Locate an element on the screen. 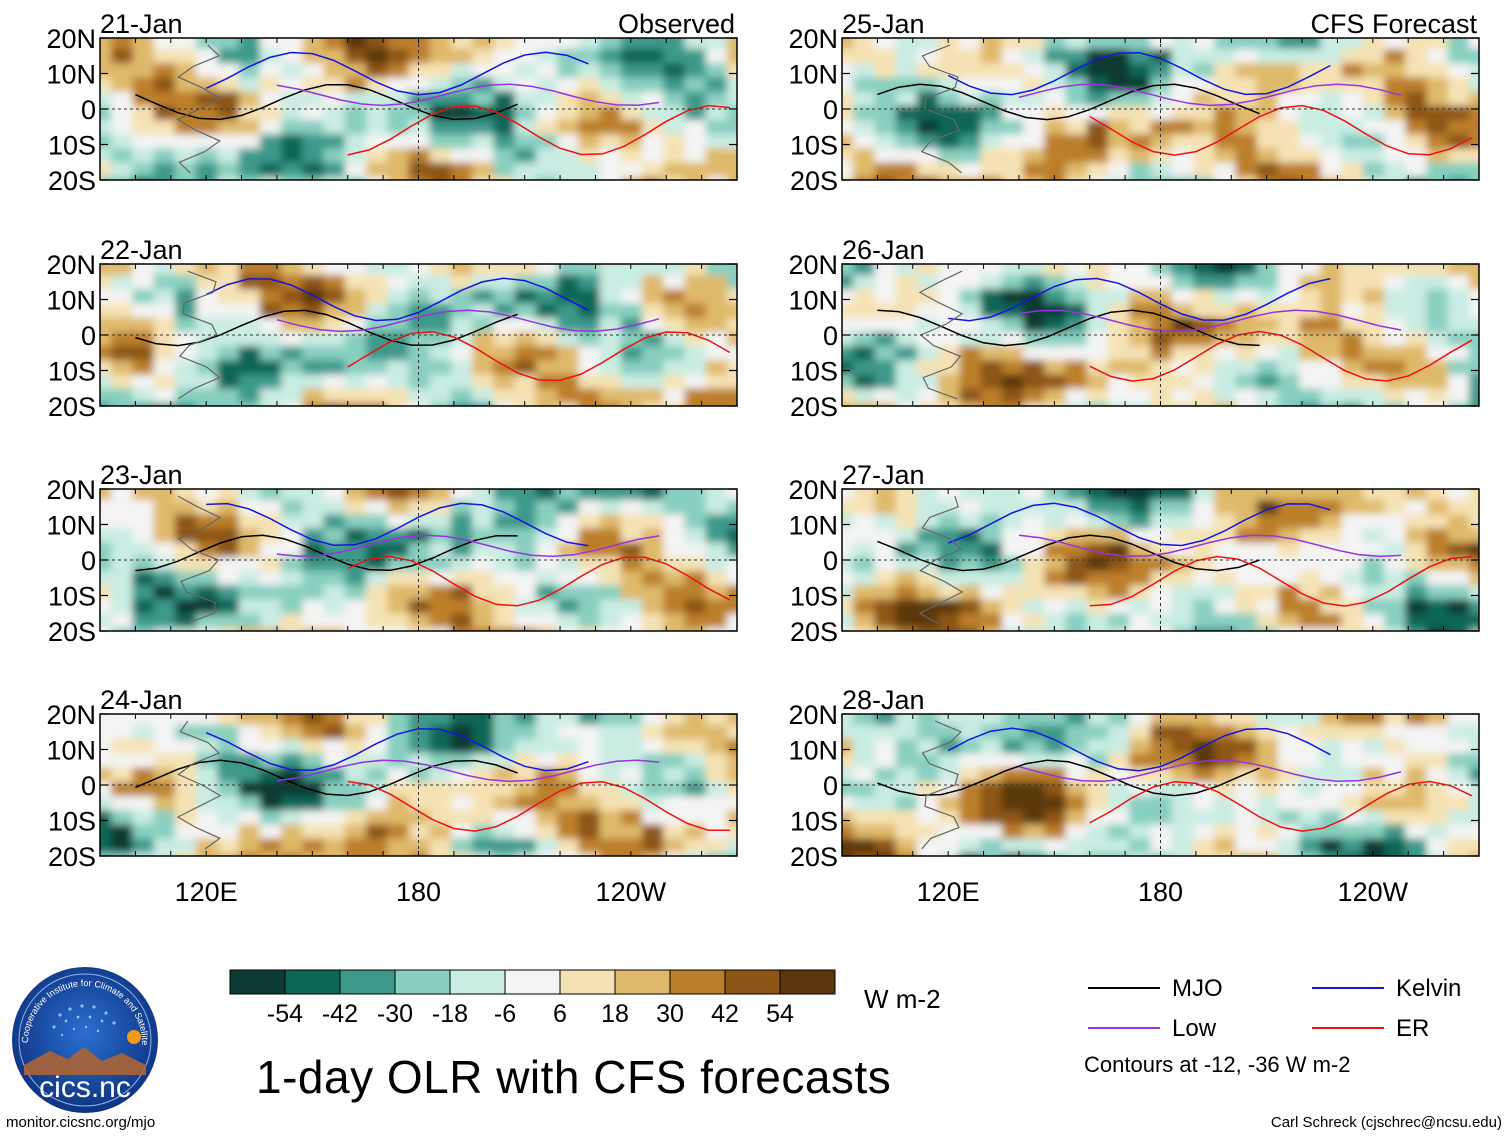  panel-date-label: 21-Jan is located at coordinates (141, 24).